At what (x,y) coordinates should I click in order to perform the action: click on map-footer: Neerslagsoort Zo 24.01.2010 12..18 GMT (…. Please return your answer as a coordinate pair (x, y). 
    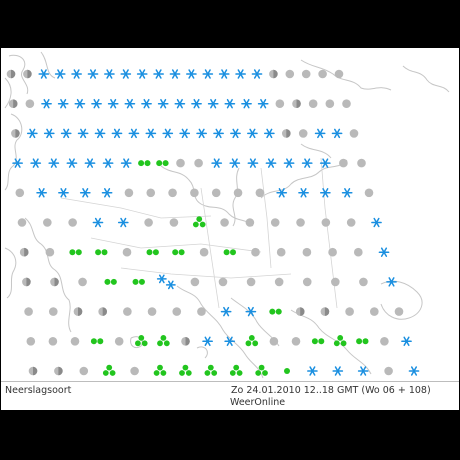
    Looking at the image, I should click on (230, 395).